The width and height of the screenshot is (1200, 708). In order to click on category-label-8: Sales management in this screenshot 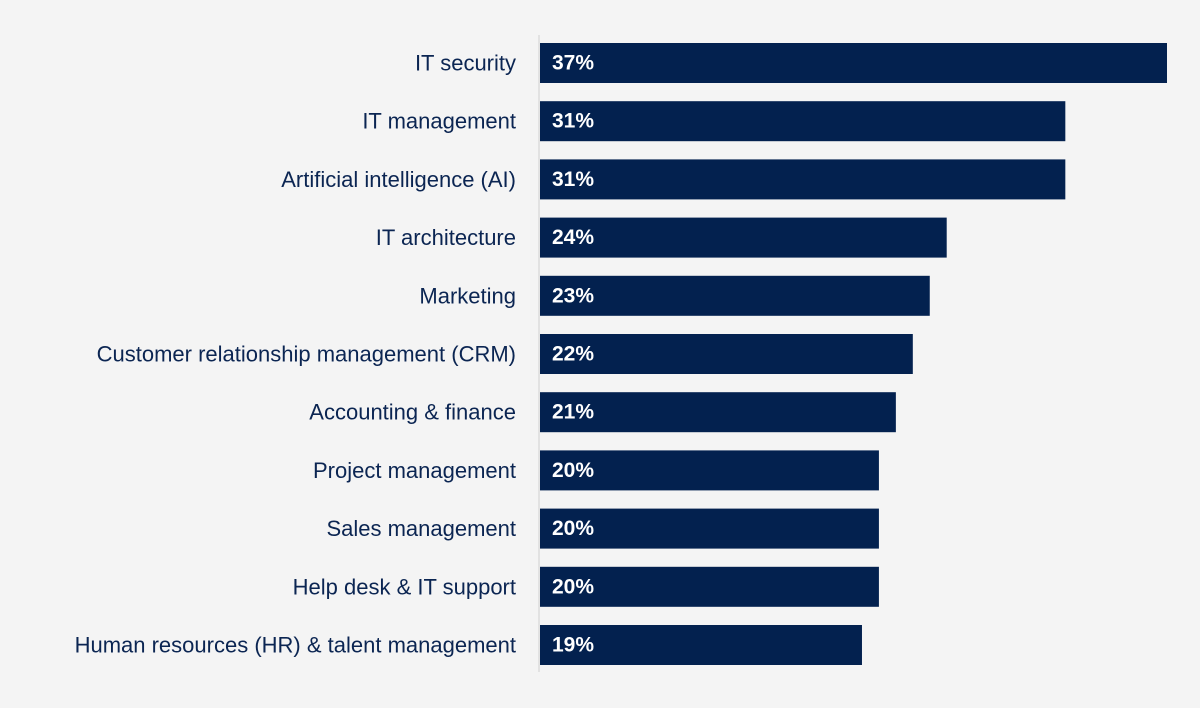, I will do `click(421, 528)`.